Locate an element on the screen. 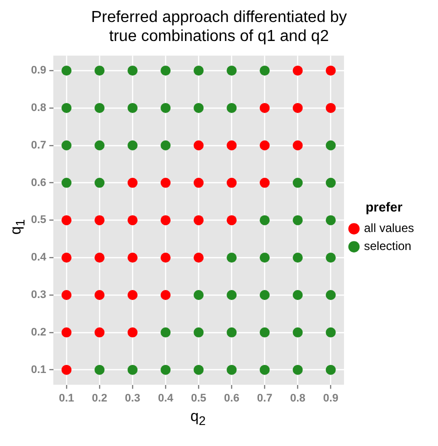  y-tick-label: 0.9 is located at coordinates (38, 70).